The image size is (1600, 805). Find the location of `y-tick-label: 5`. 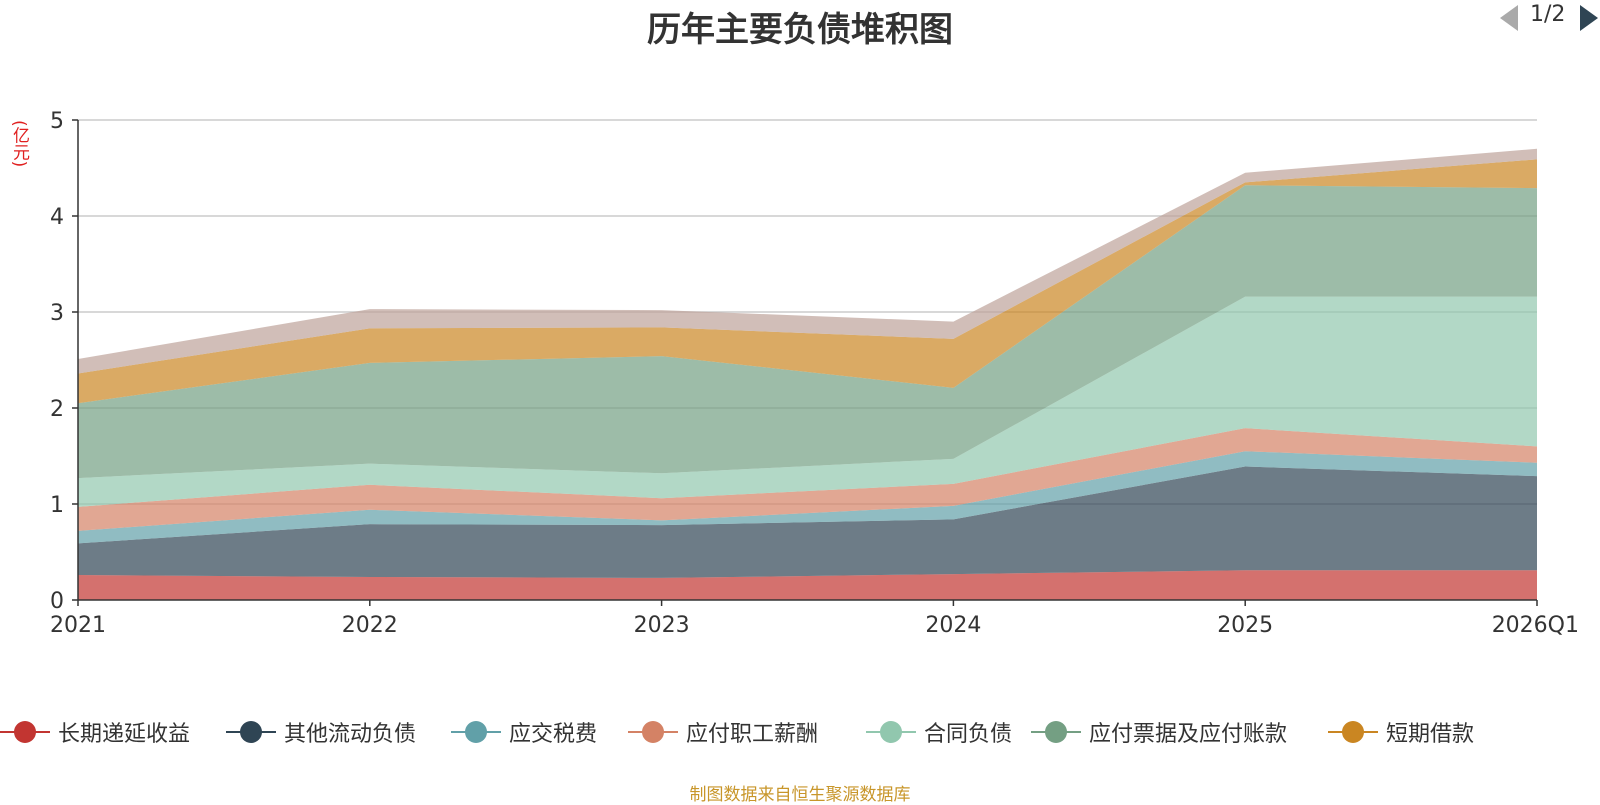

y-tick-label: 5 is located at coordinates (57, 121).